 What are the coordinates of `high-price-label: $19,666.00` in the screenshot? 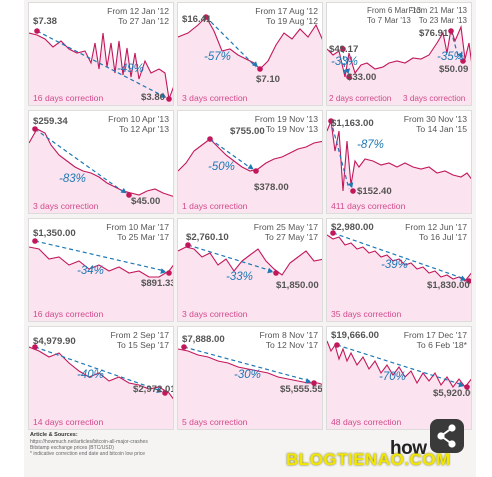 It's located at (355, 335).